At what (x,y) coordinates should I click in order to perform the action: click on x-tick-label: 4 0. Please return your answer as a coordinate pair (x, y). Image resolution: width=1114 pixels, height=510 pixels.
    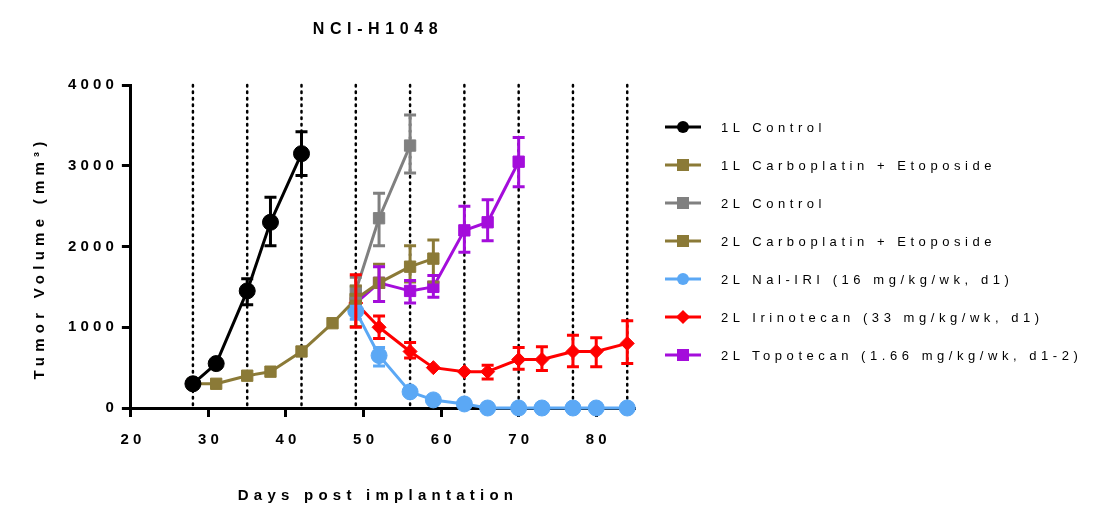
    Looking at the image, I should click on (286, 439).